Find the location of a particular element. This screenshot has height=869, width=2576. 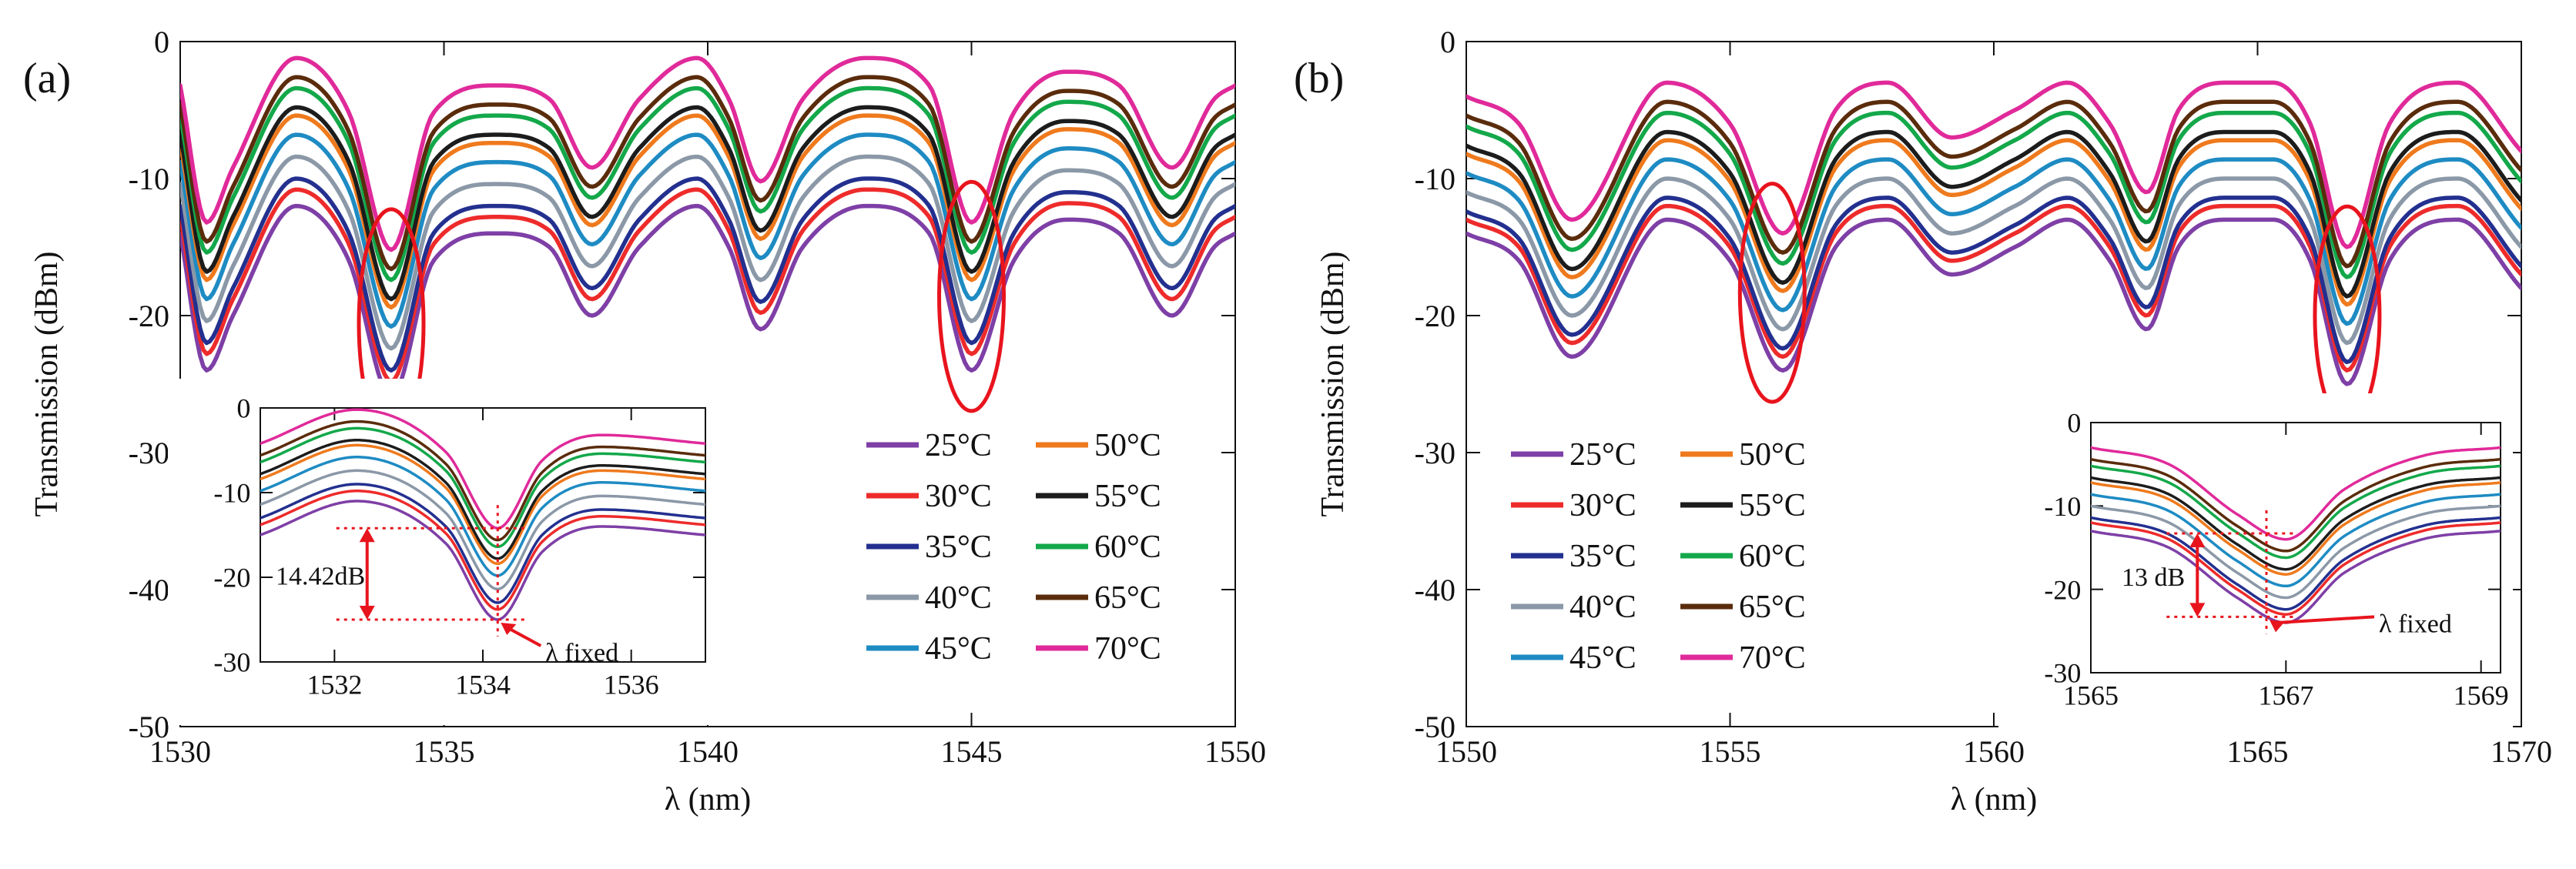

panel-b-legend-entry-25C: 25°C is located at coordinates (1603, 455).